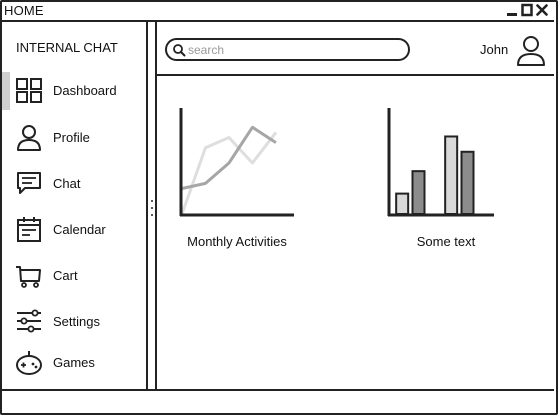 Image resolution: width=558 pixels, height=415 pixels. Describe the element at coordinates (295, 49) in the screenshot. I see `search-input` at that location.